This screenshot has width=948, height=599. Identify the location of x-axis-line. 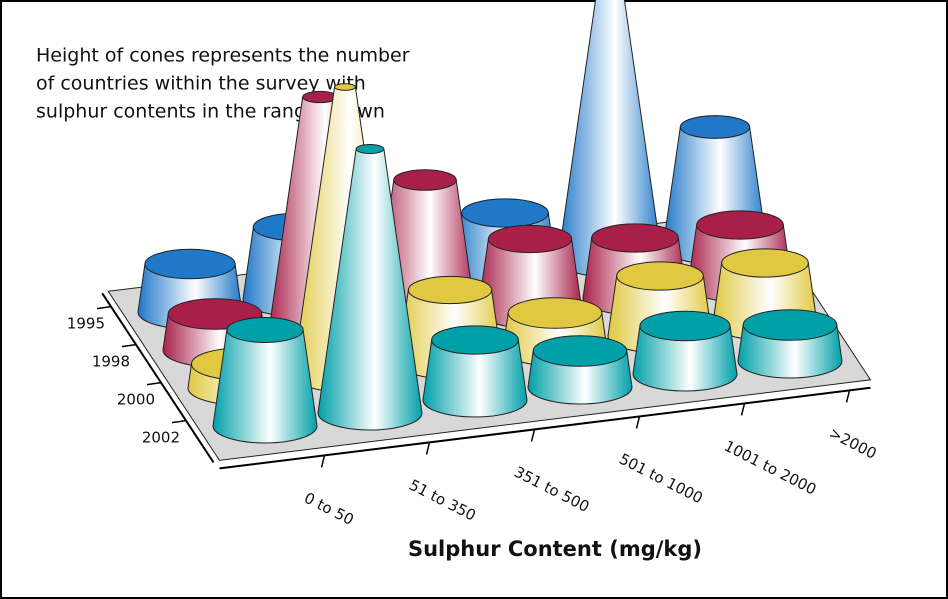
(545, 428).